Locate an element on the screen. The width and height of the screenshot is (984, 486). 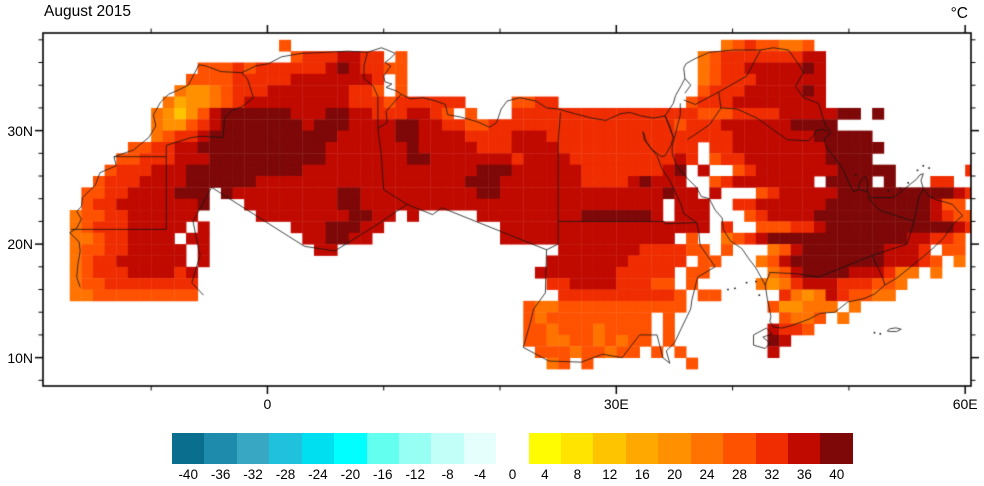
colorbar-label: 24 is located at coordinates (707, 474).